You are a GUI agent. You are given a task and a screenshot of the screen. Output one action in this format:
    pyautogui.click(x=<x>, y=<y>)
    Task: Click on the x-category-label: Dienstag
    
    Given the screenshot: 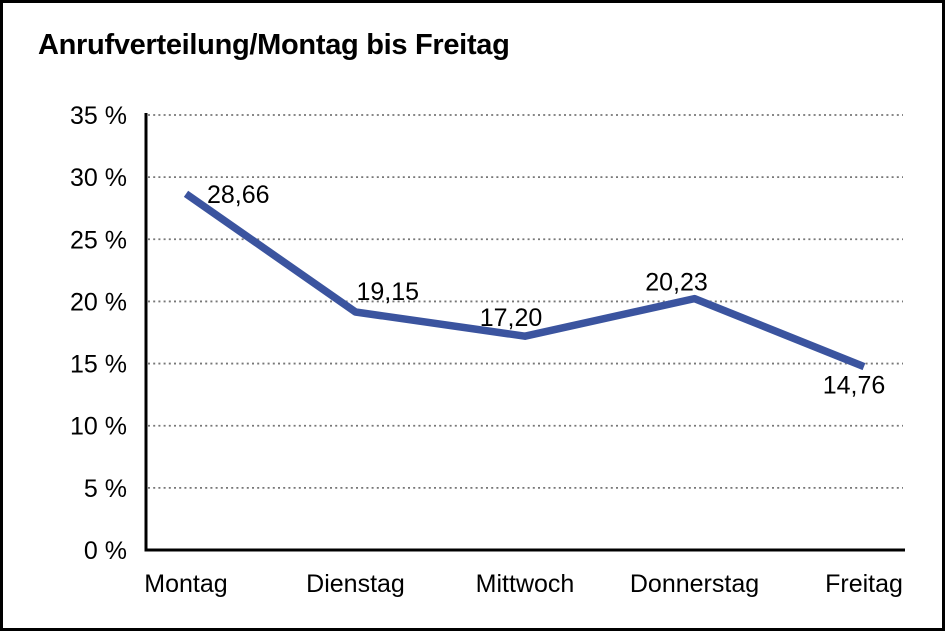 What is the action you would take?
    pyautogui.click(x=355, y=584)
    